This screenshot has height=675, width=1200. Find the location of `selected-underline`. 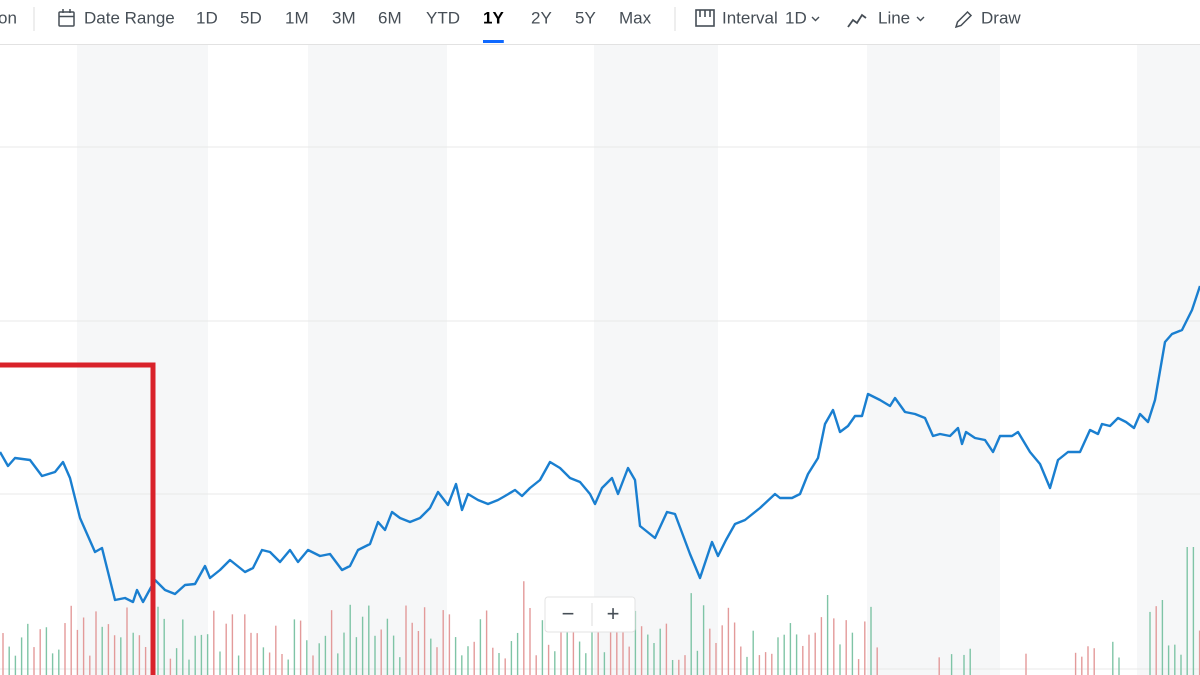

selected-underline is located at coordinates (493, 41).